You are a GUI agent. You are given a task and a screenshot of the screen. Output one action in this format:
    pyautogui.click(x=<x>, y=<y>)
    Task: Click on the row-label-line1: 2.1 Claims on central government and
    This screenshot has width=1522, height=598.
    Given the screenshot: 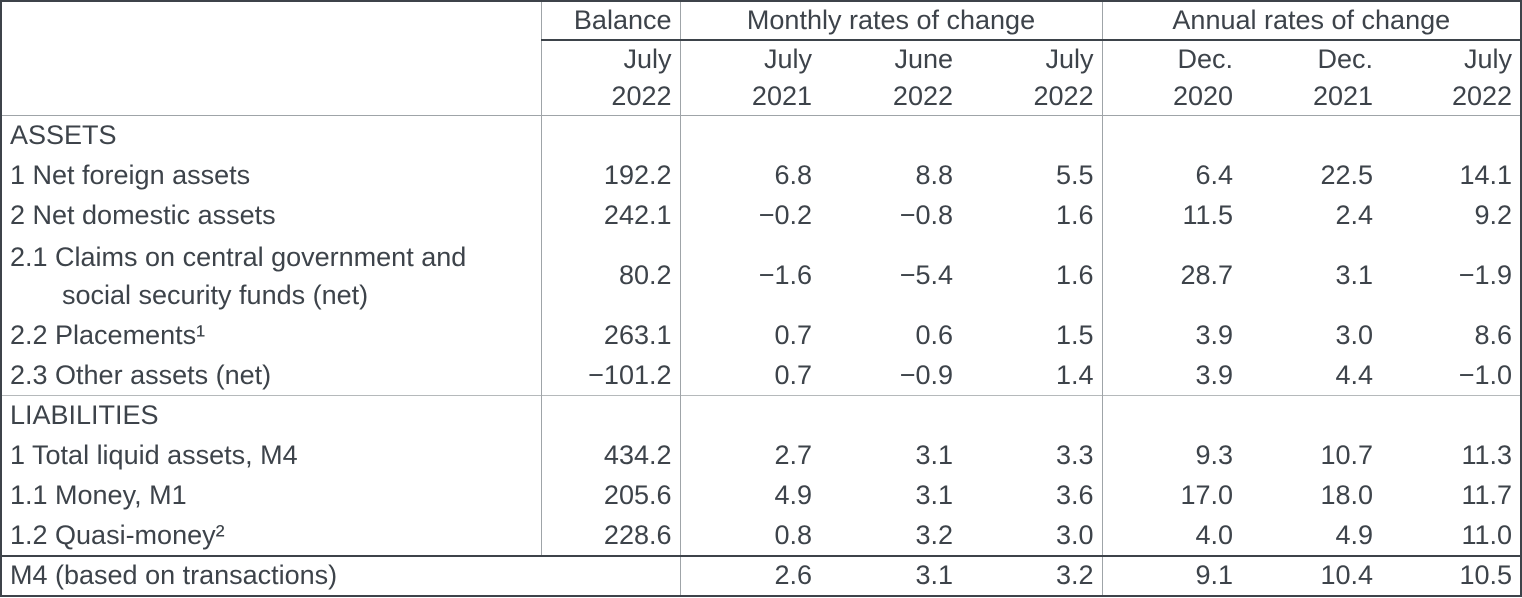 What is the action you would take?
    pyautogui.click(x=238, y=256)
    